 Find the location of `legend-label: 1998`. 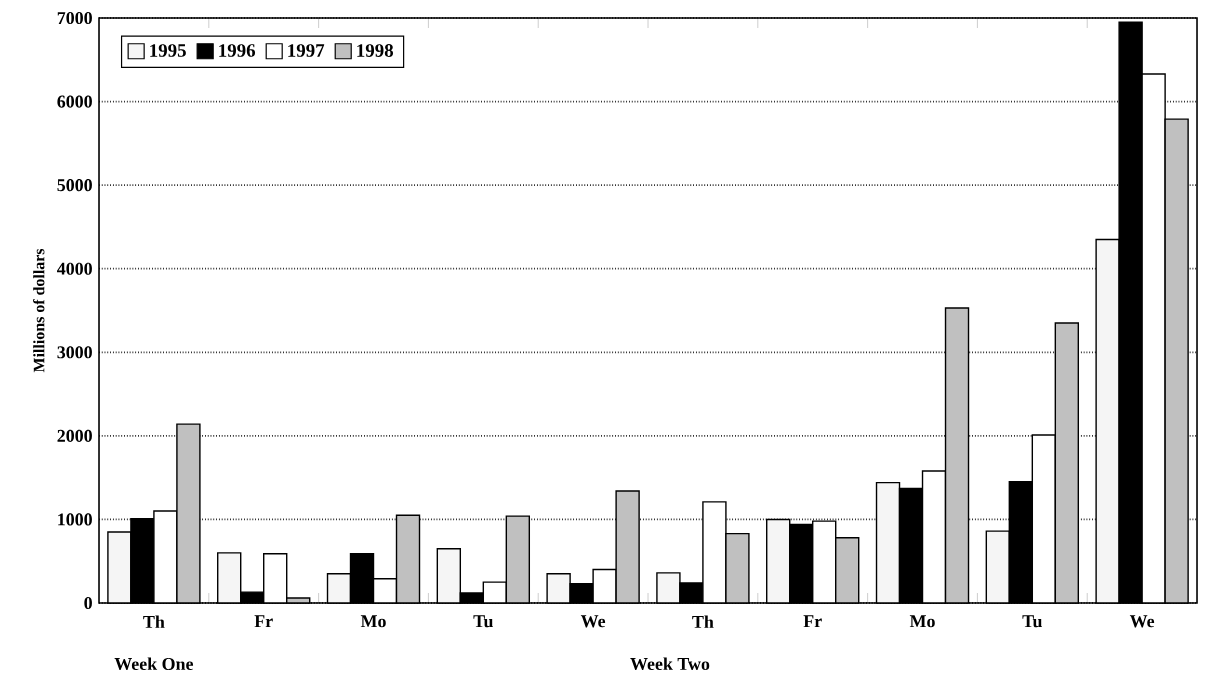

legend-label: 1998 is located at coordinates (375, 50).